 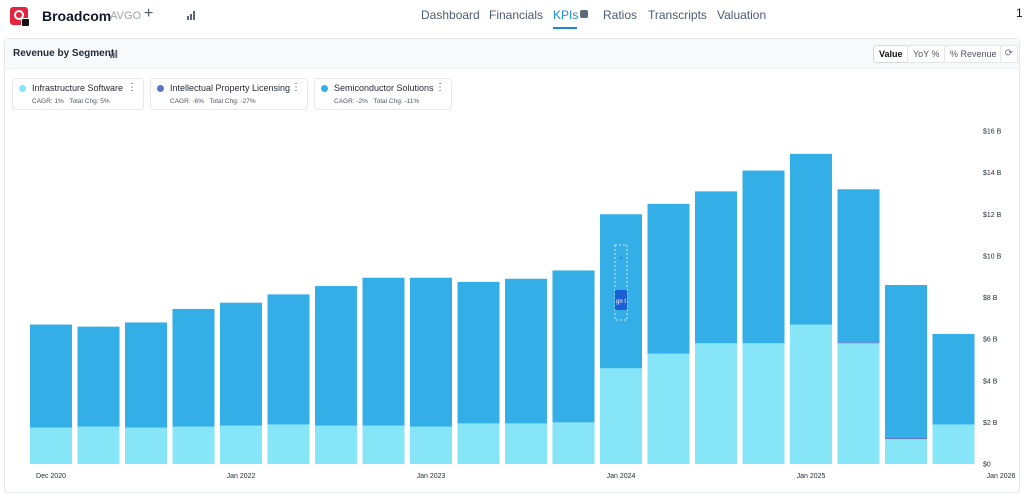 What do you see at coordinates (450, 15) in the screenshot?
I see `tab-dashboard: Dashboard` at bounding box center [450, 15].